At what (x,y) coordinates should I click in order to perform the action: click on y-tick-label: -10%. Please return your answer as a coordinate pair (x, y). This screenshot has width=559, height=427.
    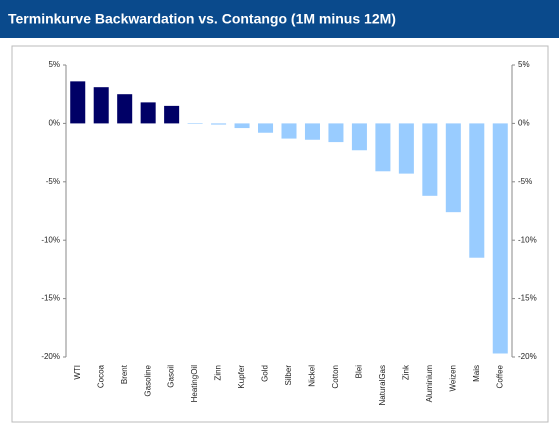
    Looking at the image, I should click on (50, 239).